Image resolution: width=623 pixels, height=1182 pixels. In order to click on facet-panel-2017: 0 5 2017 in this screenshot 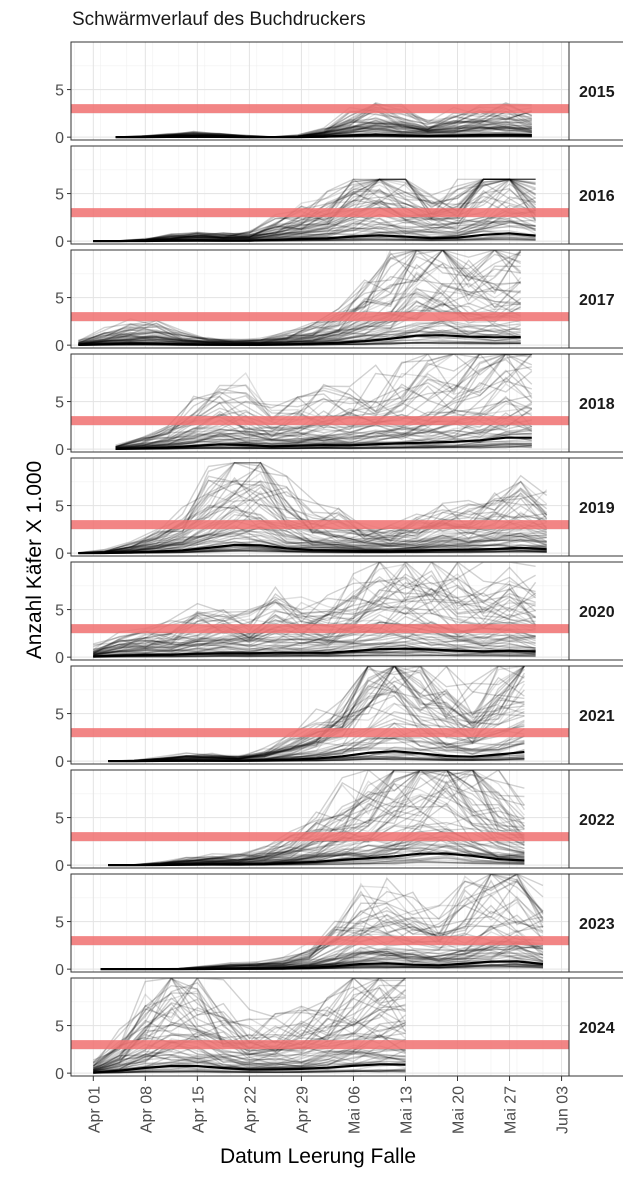, I will do `click(339, 302)`.